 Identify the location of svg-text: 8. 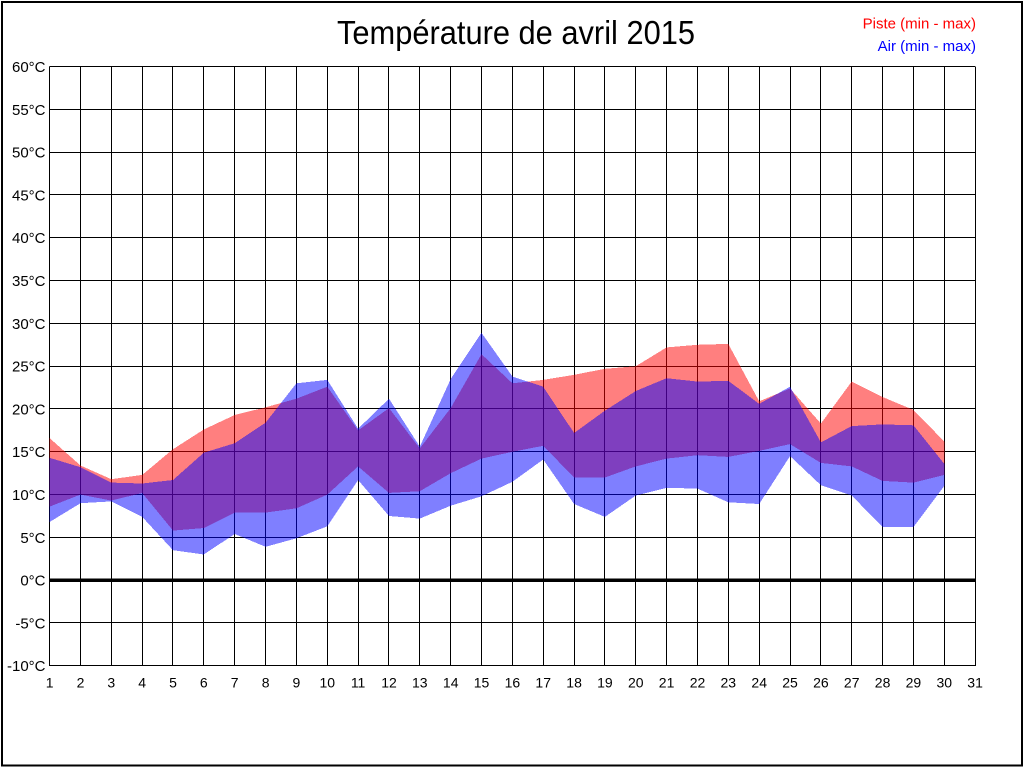
(266, 683).